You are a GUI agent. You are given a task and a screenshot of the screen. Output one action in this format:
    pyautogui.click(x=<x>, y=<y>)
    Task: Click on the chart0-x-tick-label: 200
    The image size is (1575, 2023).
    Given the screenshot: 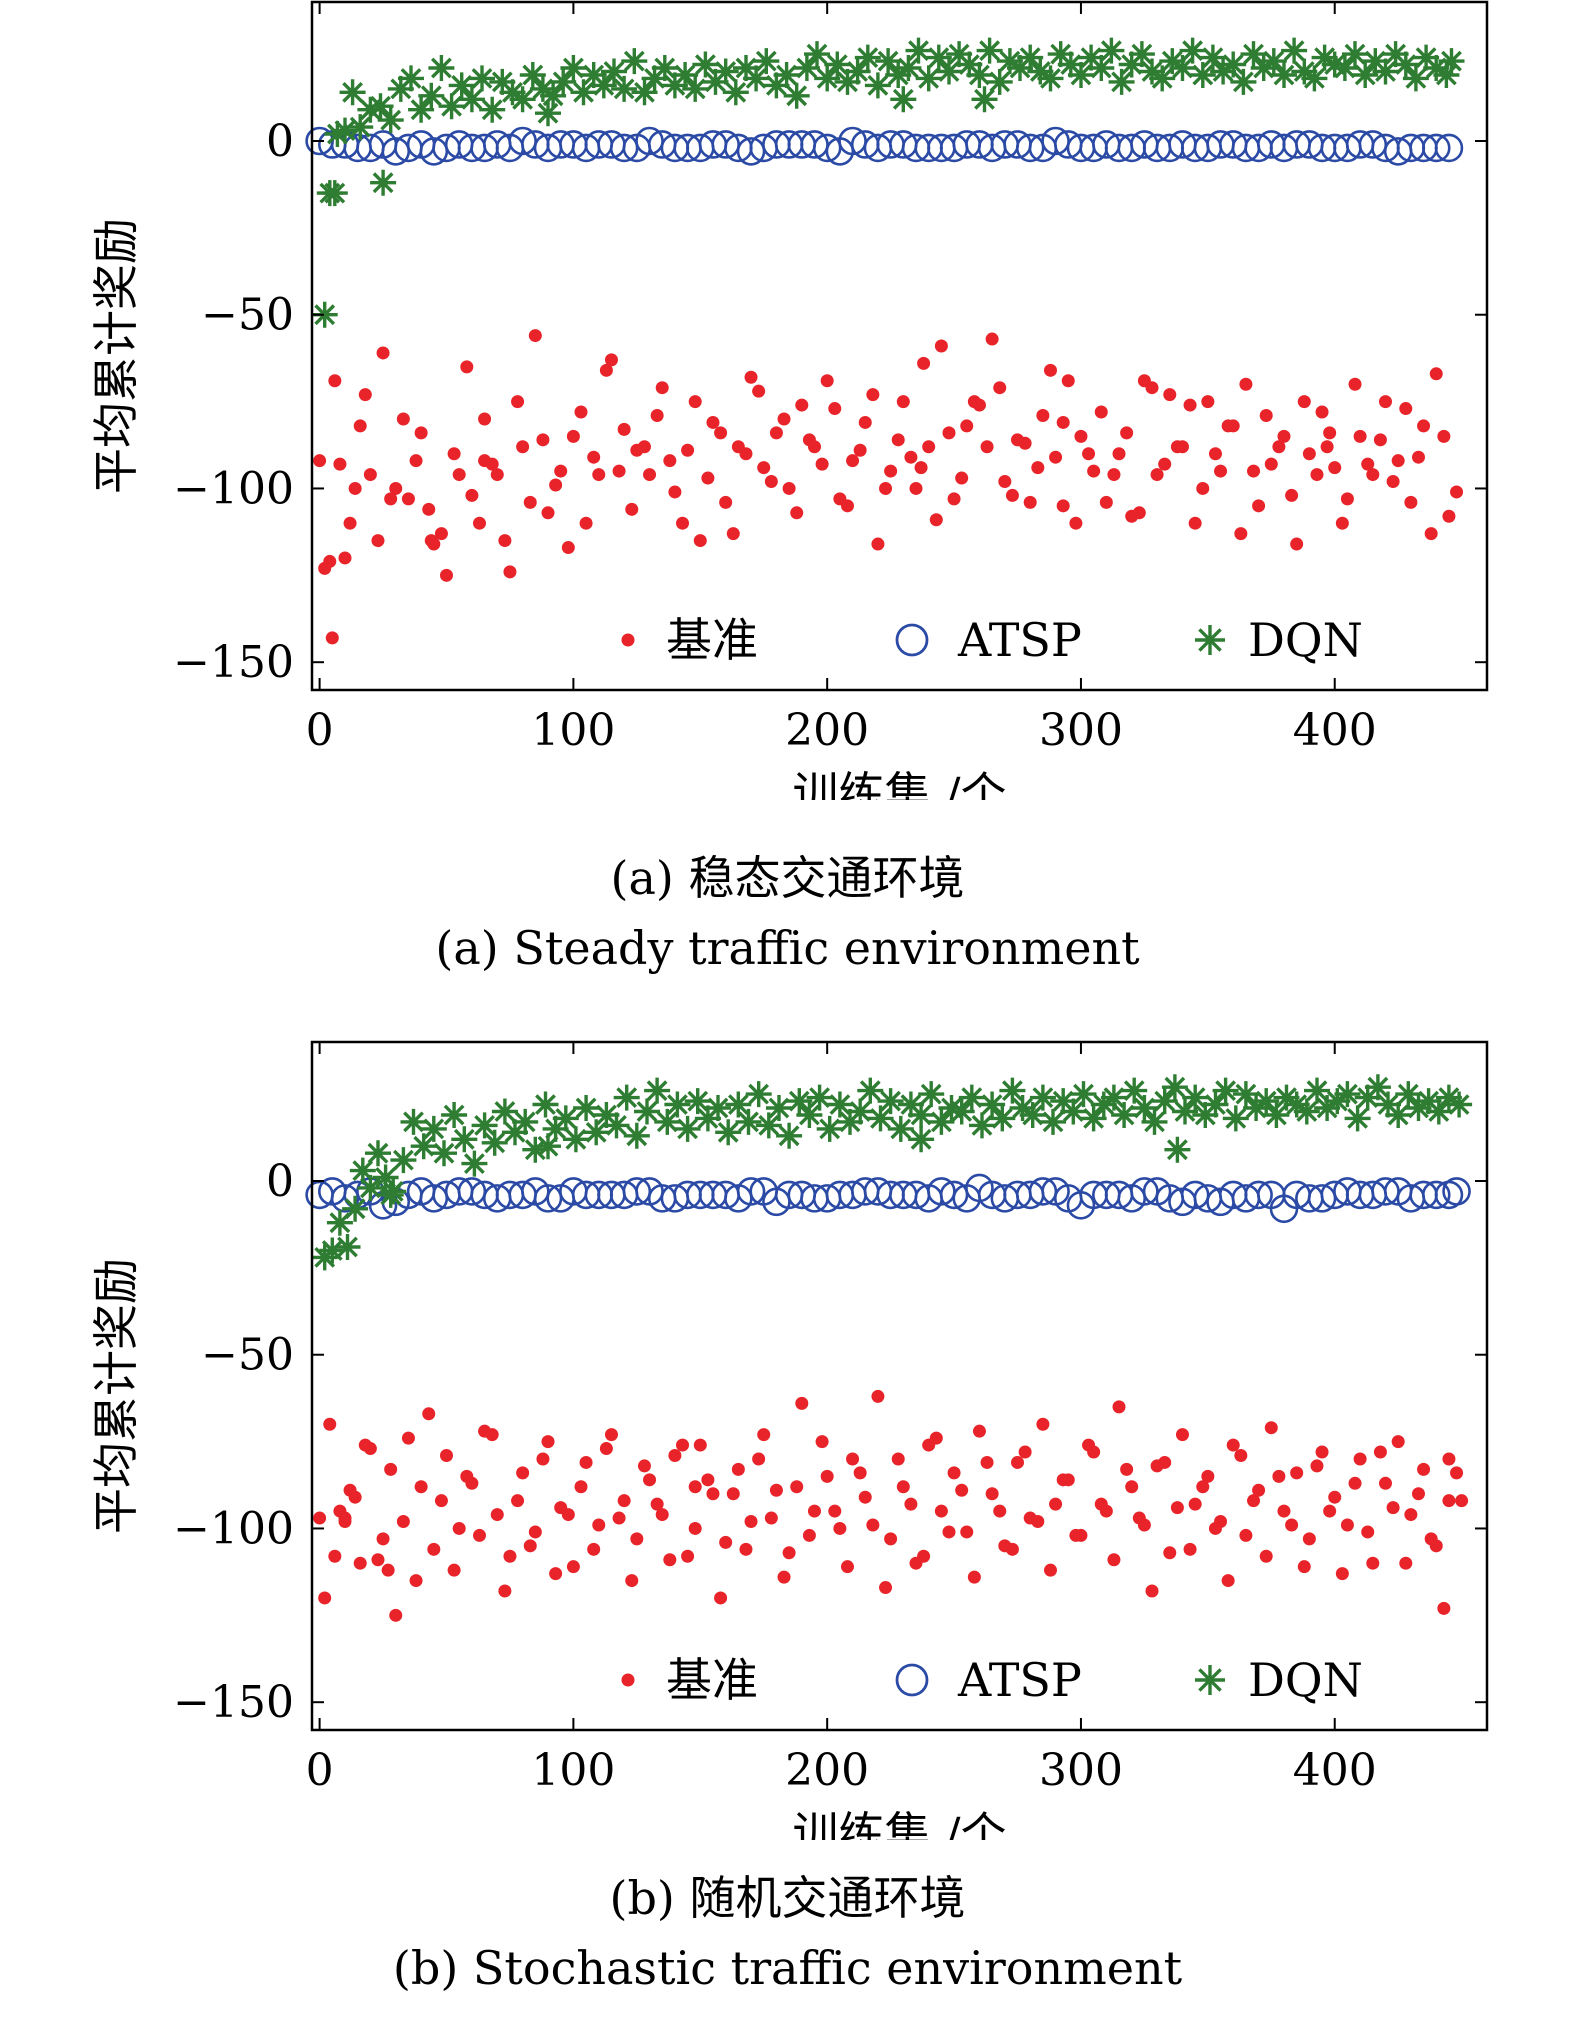 What is the action you would take?
    pyautogui.click(x=827, y=730)
    